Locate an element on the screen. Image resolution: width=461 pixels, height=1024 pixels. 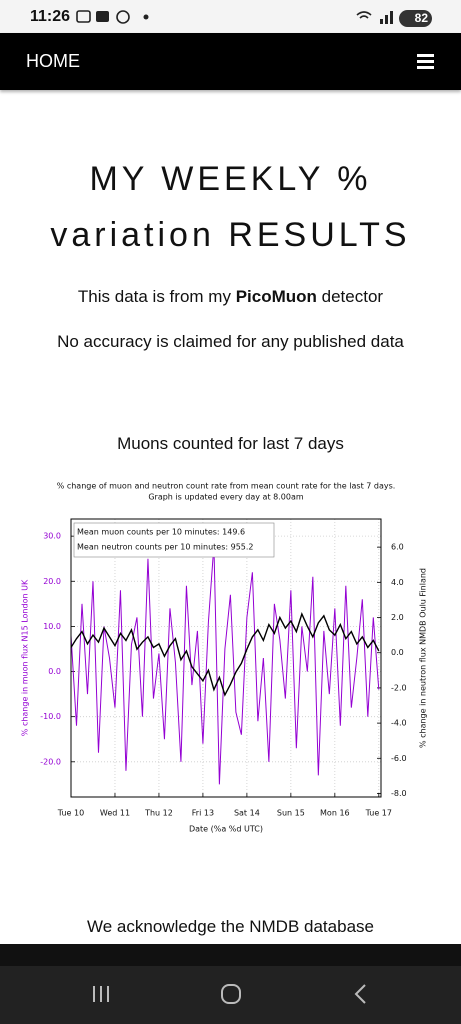
signal-icons is located at coordinates (374, 17).